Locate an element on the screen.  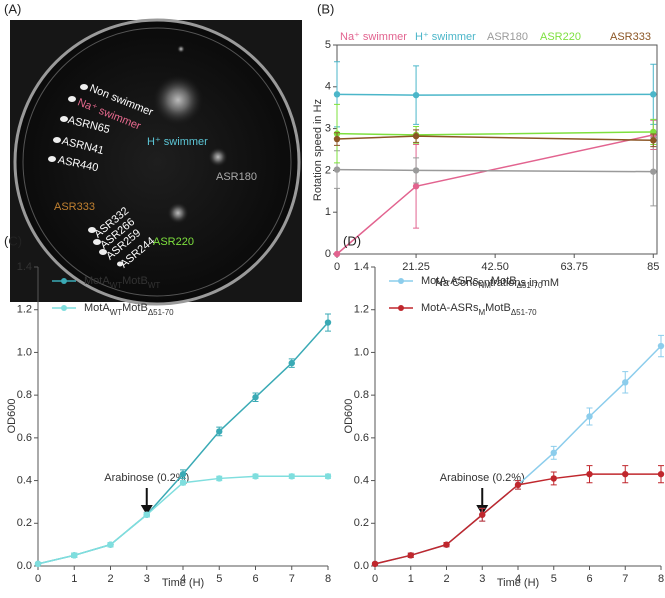
x-axis-label: Na Concentrations in mM is located at coordinates (497, 283).